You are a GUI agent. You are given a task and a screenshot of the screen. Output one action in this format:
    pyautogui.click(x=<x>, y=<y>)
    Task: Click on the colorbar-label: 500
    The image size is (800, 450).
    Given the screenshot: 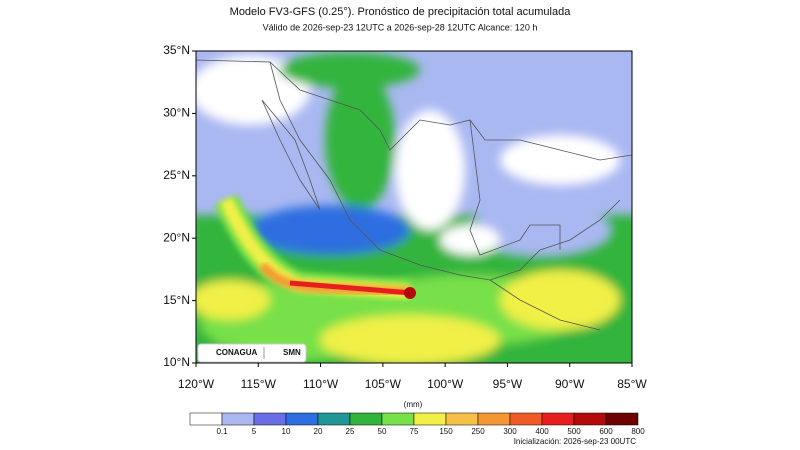 What is the action you would take?
    pyautogui.click(x=574, y=431)
    